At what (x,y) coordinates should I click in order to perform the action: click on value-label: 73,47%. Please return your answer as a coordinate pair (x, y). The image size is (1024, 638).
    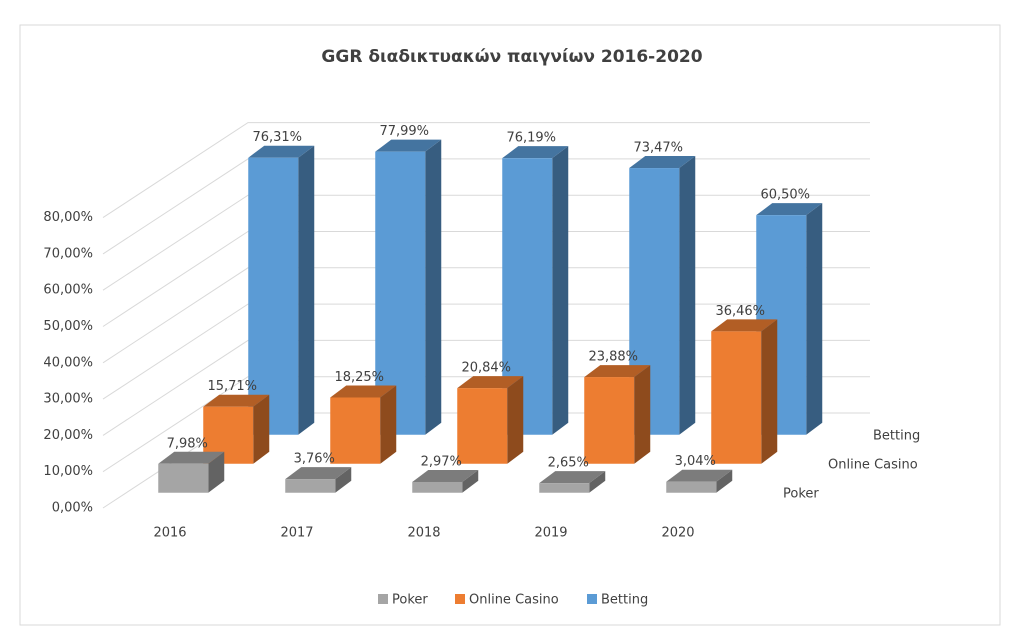
    Looking at the image, I should click on (658, 148).